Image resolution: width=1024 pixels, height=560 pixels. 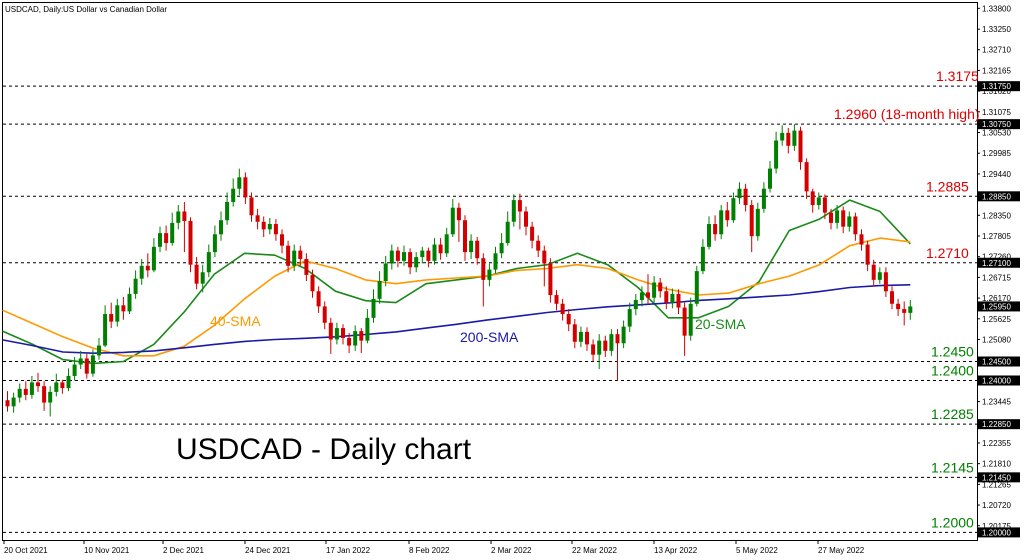 I want to click on y-tick-label: 1.27805, so click(x=996, y=236).